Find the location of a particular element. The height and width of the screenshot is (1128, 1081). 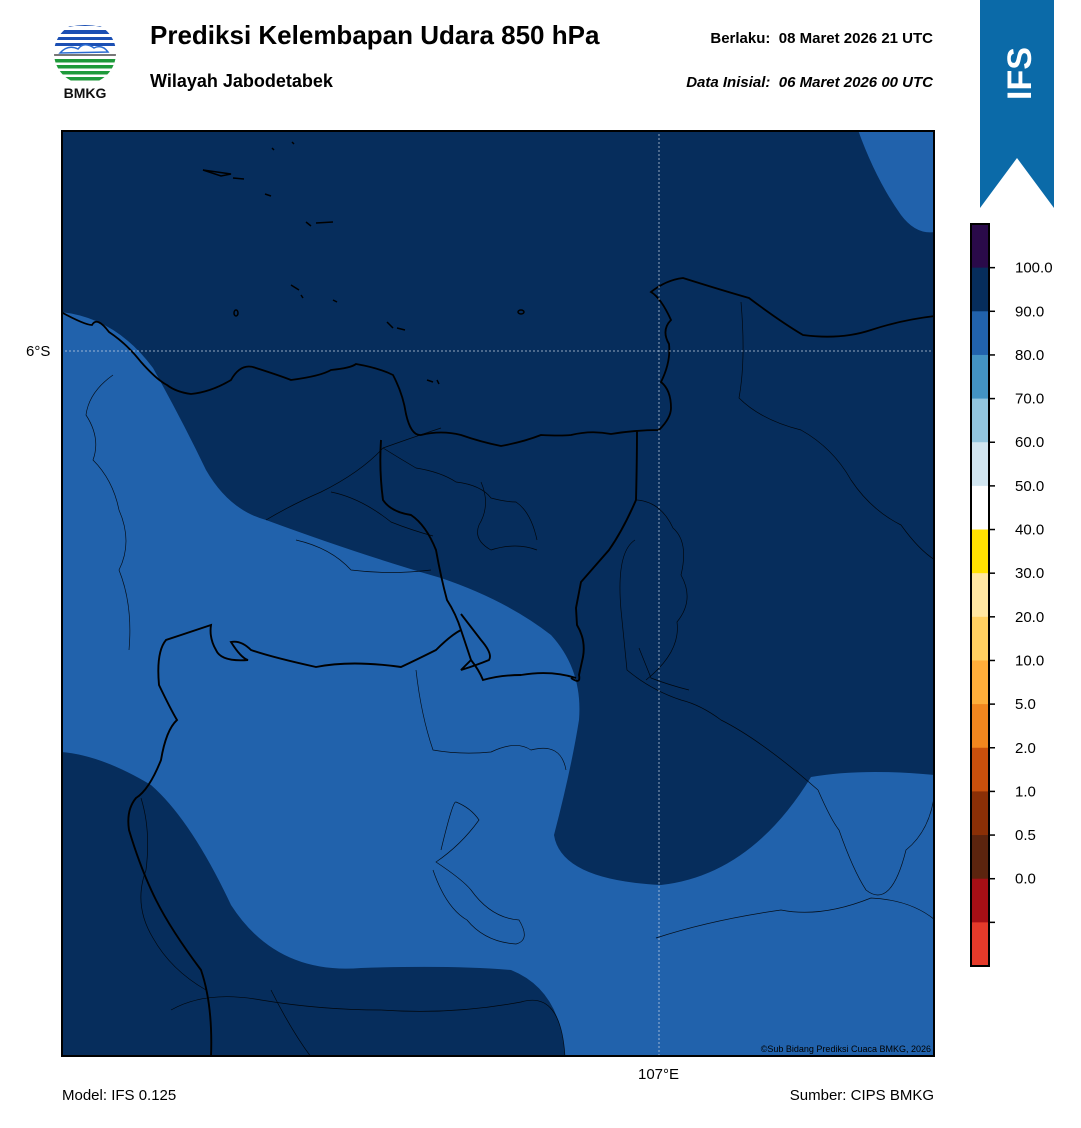

init-time: Data Inisial: 06 Maret 2026 00 UTC is located at coordinates (809, 82).